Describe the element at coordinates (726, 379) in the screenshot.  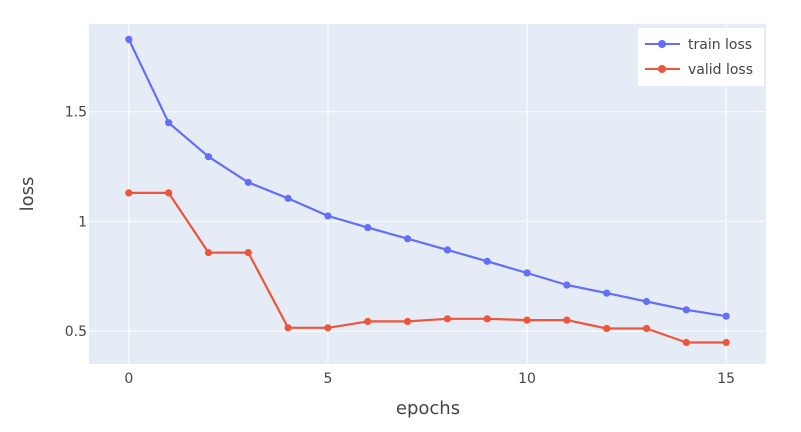
I see `x-tick-label: 15` at that location.